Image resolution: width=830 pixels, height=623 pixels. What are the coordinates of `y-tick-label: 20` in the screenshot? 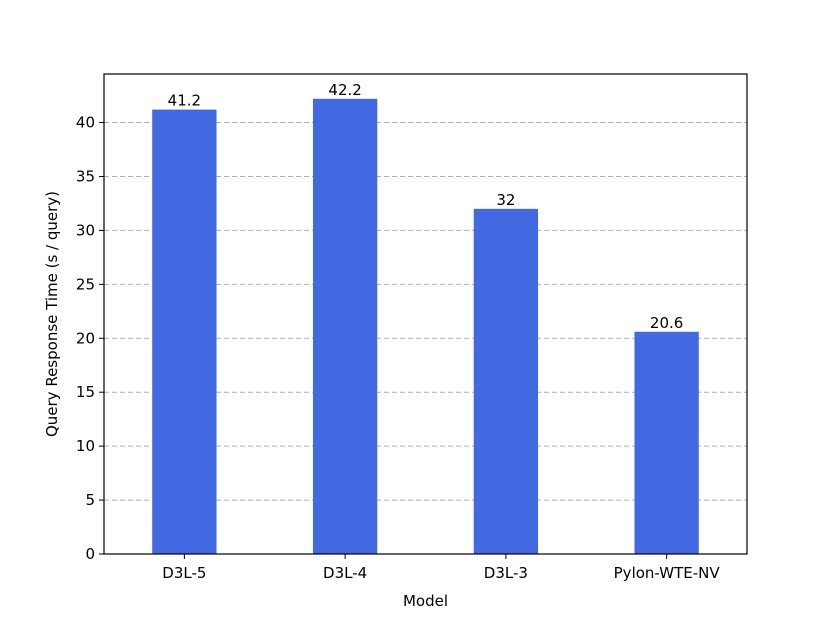 It's located at (85, 338).